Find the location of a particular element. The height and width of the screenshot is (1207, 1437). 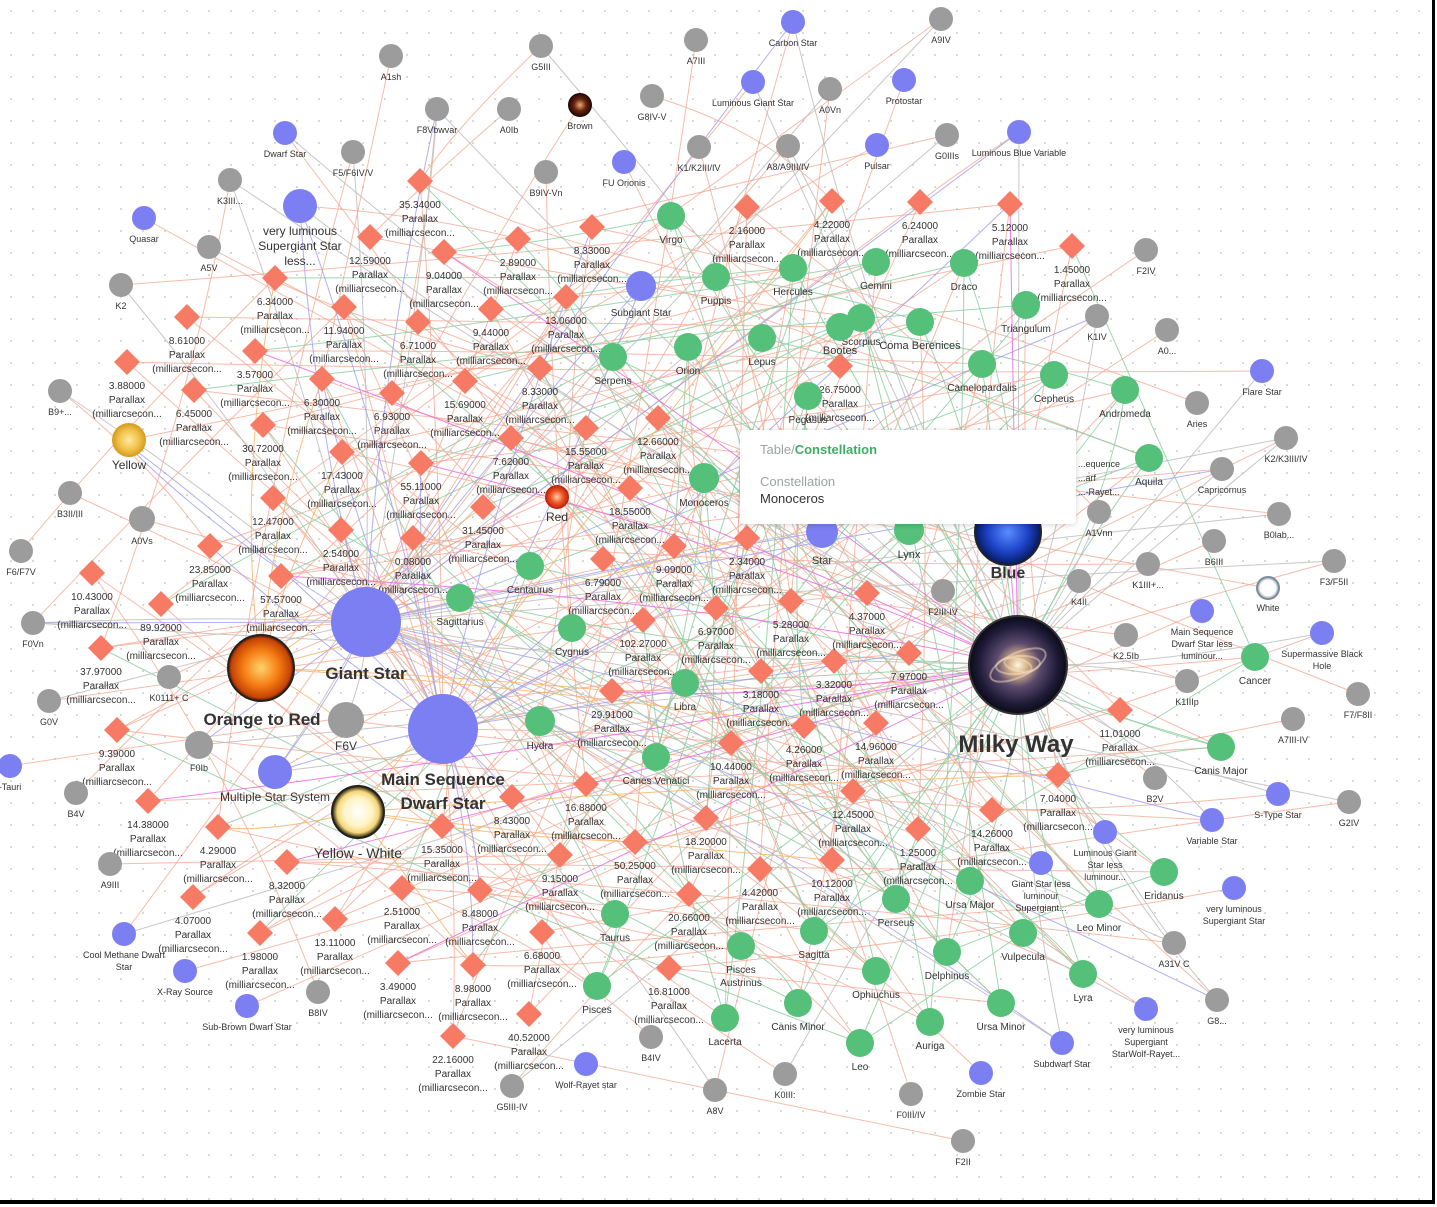

node-f2iv is located at coordinates (1146, 250).